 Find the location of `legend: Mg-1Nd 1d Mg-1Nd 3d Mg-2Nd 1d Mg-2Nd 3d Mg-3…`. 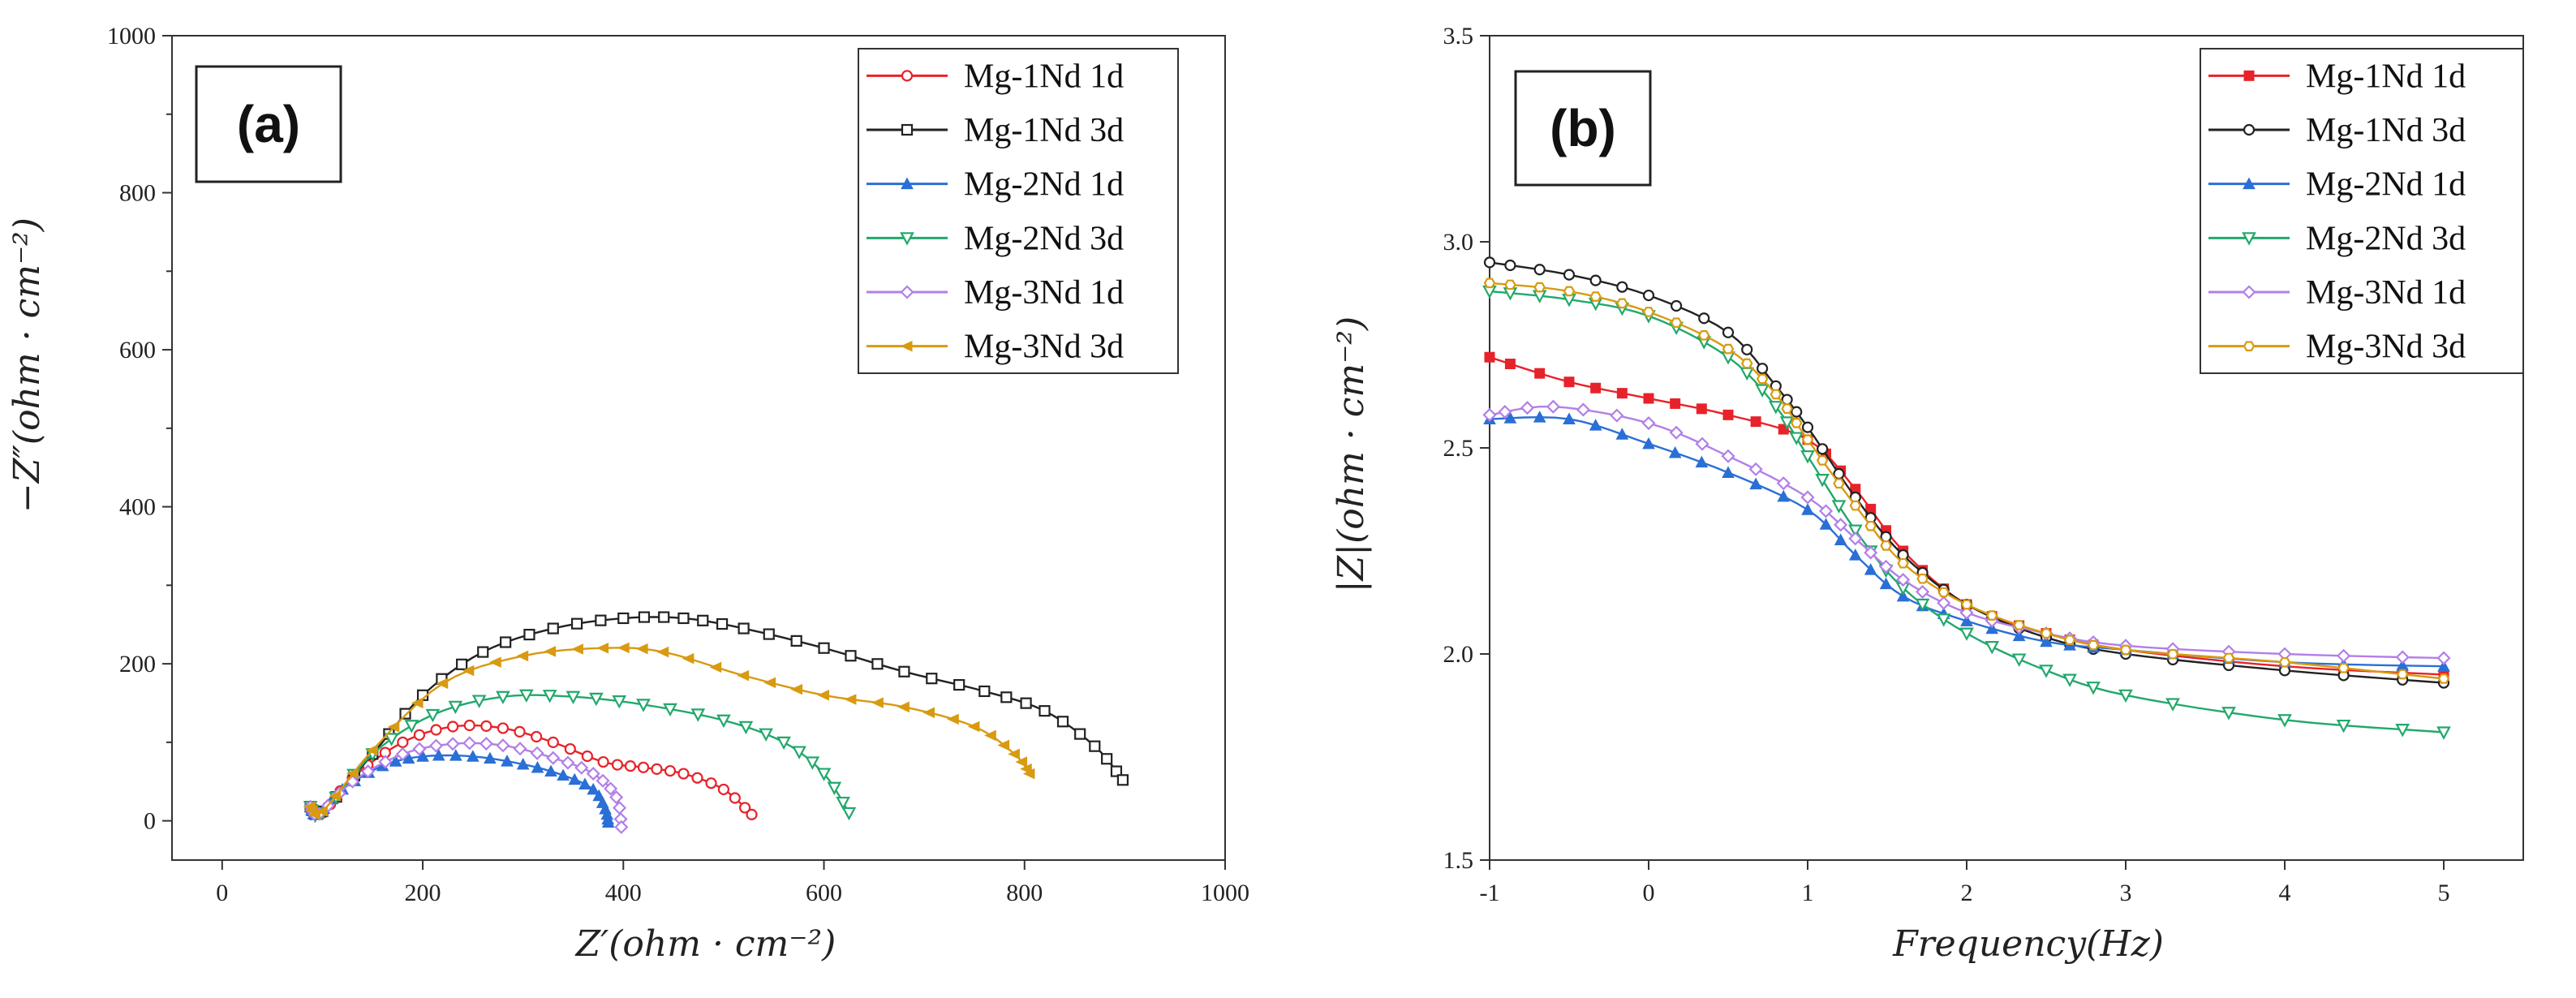

legend: Mg-1Nd 1d Mg-1Nd 3d Mg-2Nd 1d Mg-2Nd 3d Mg-3… is located at coordinates (1018, 211).